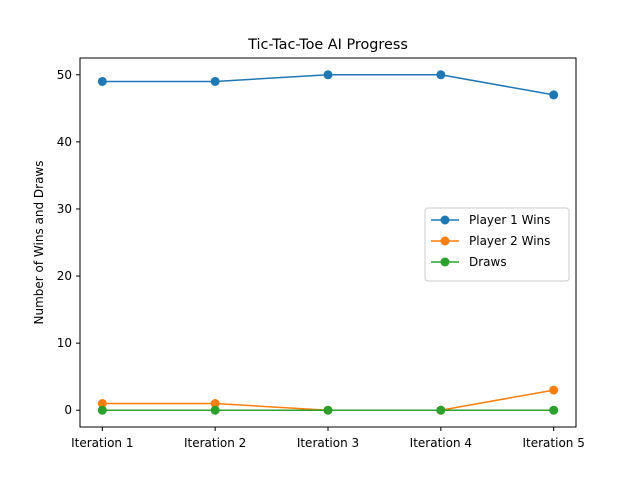 Image resolution: width=640 pixels, height=480 pixels. Describe the element at coordinates (327, 45) in the screenshot. I see `chart-title: Tic-Tac-Toe AI Progress` at that location.